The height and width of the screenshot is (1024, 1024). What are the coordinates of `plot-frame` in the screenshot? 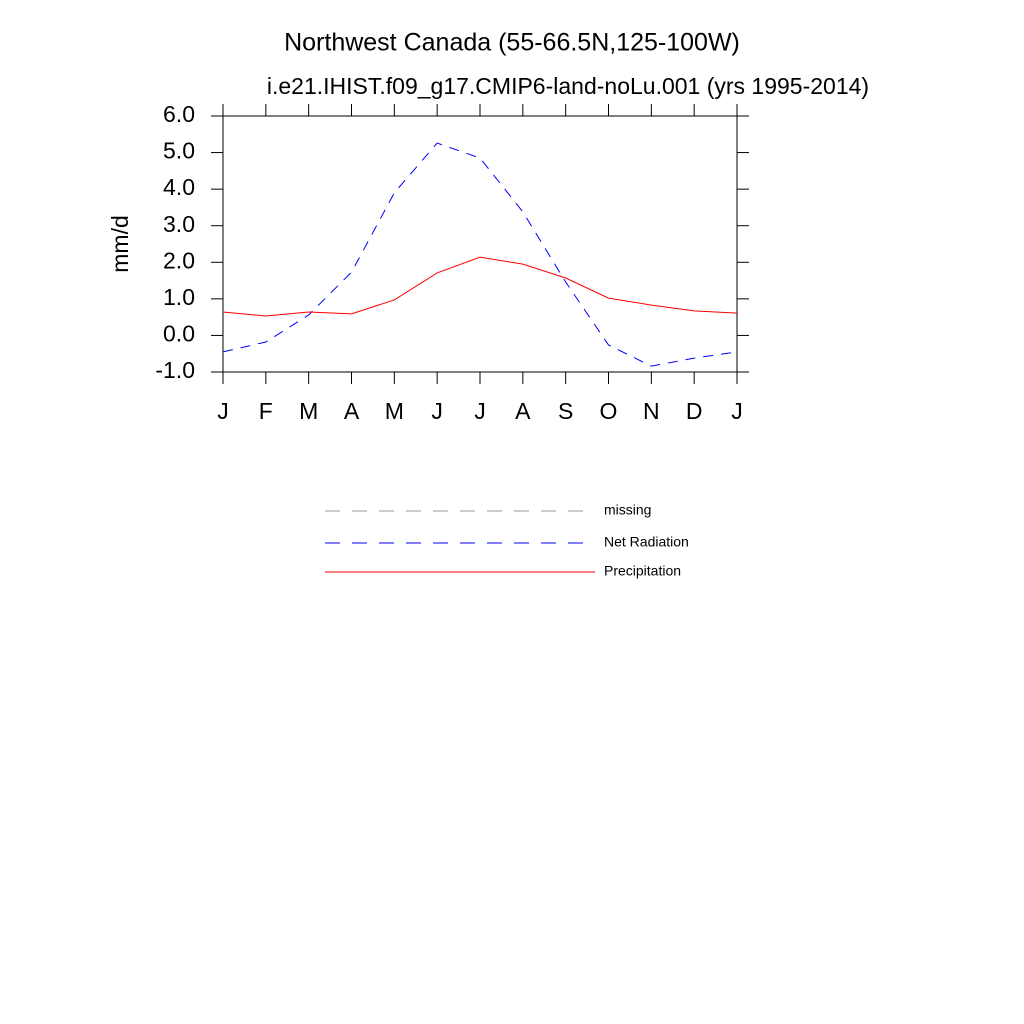 It's located at (480, 244).